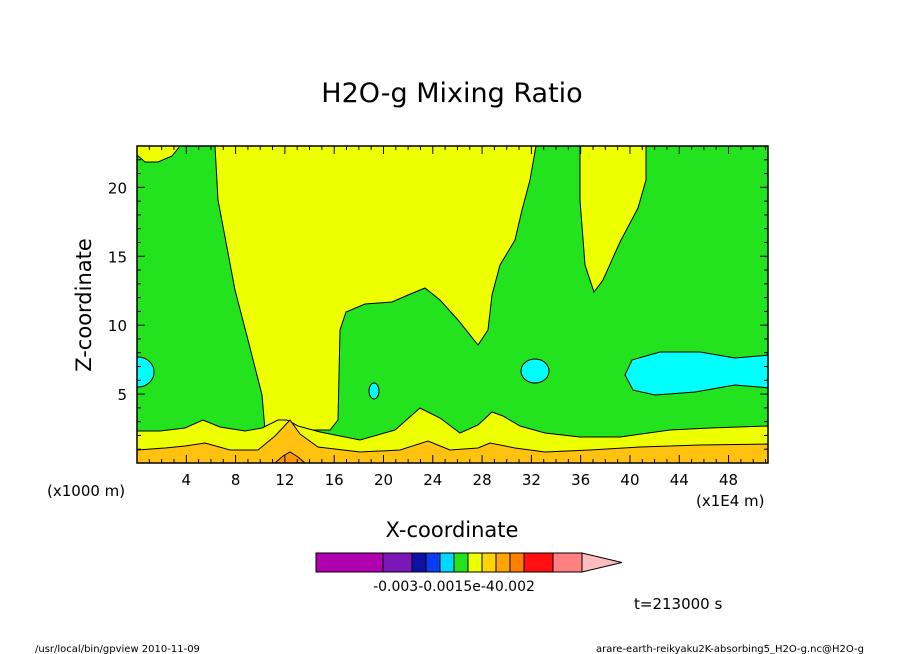  I want to click on footer-left: /usr/local/bin/gpview 2010-11-09, so click(117, 649).